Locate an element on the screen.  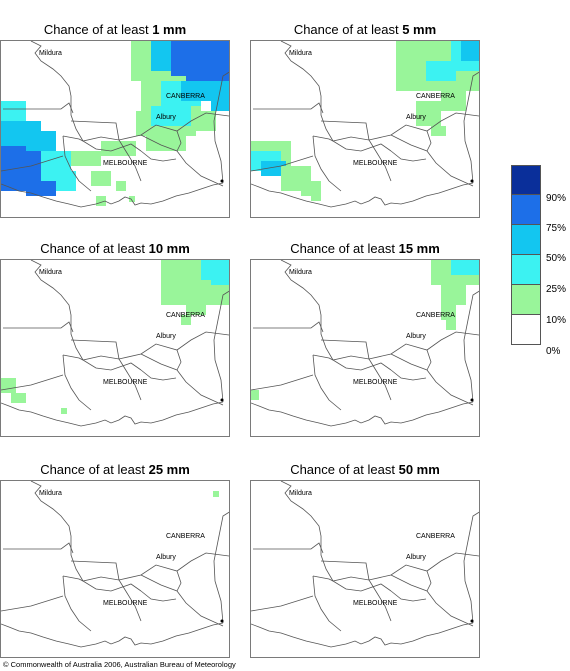
legend-label-10: 10% is located at coordinates (556, 320).